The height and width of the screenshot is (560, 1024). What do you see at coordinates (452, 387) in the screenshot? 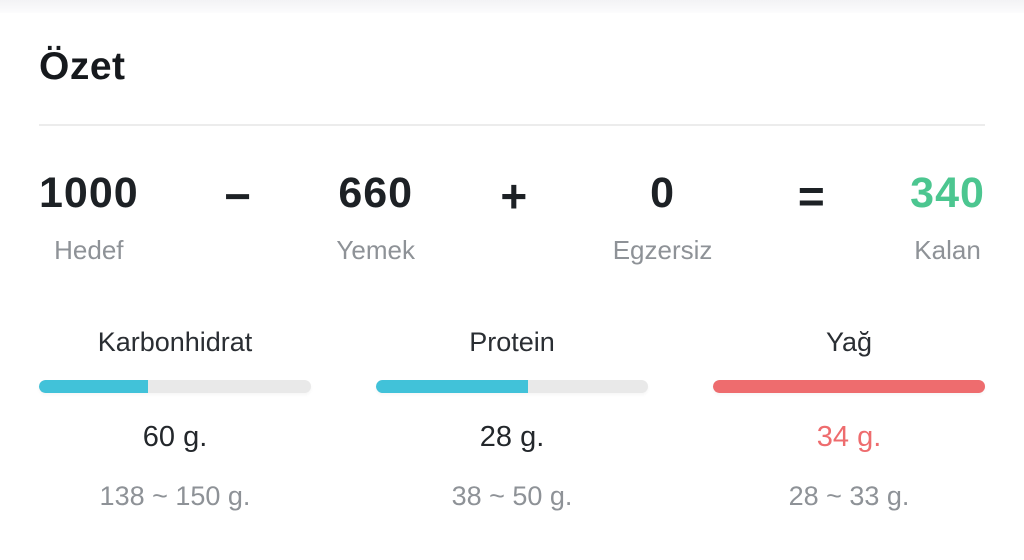
I see `protein-progress-fill` at bounding box center [452, 387].